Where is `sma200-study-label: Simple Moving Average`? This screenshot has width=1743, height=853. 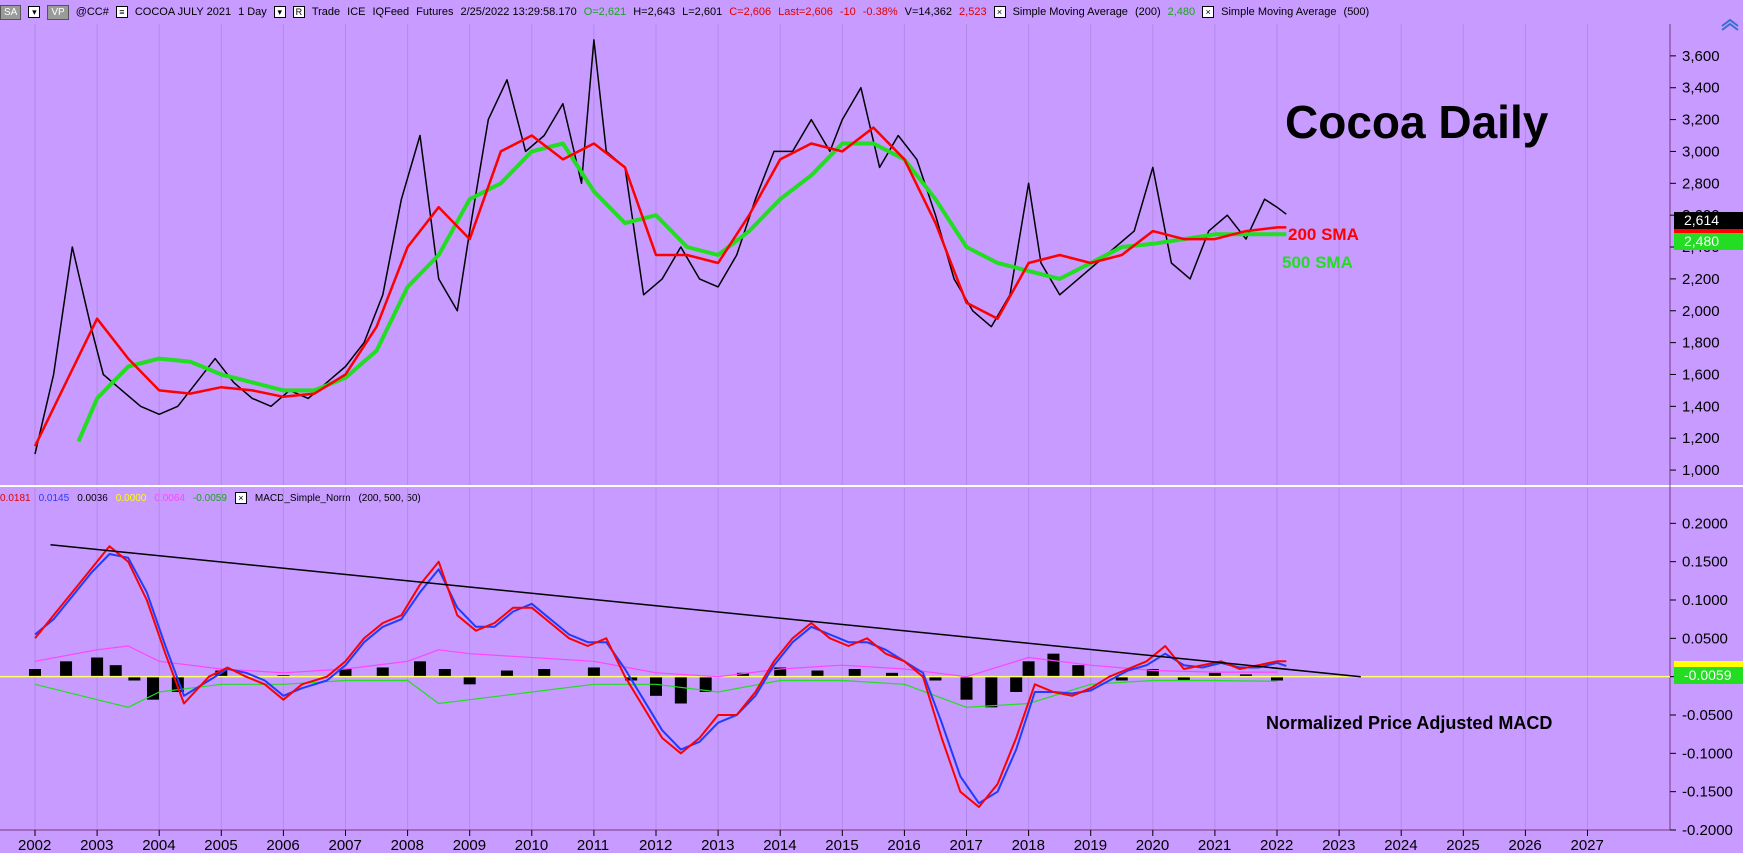
sma200-study-label: Simple Moving Average is located at coordinates (1070, 12).